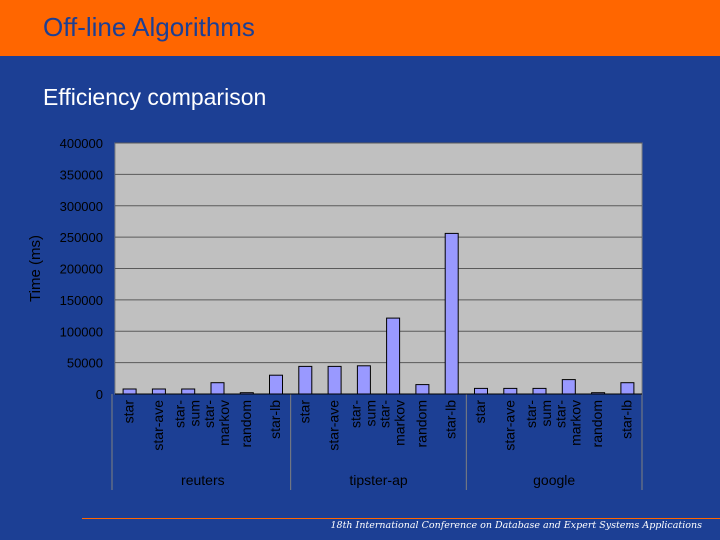 This screenshot has width=720, height=540. What do you see at coordinates (203, 480) in the screenshot?
I see `group-label: reuters` at bounding box center [203, 480].